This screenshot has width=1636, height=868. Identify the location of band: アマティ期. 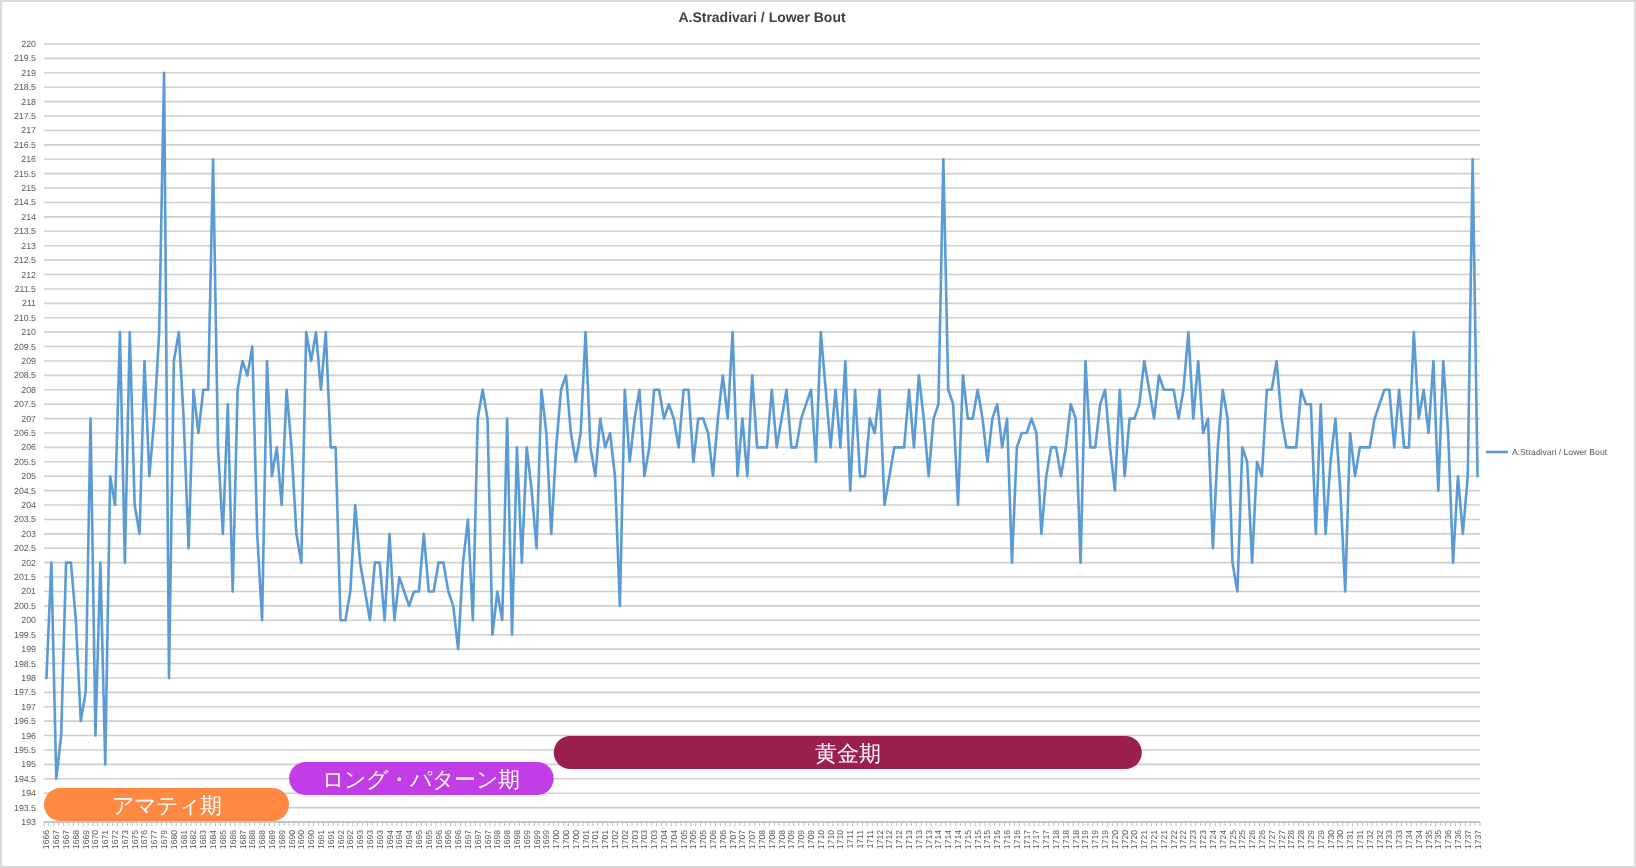
(167, 804).